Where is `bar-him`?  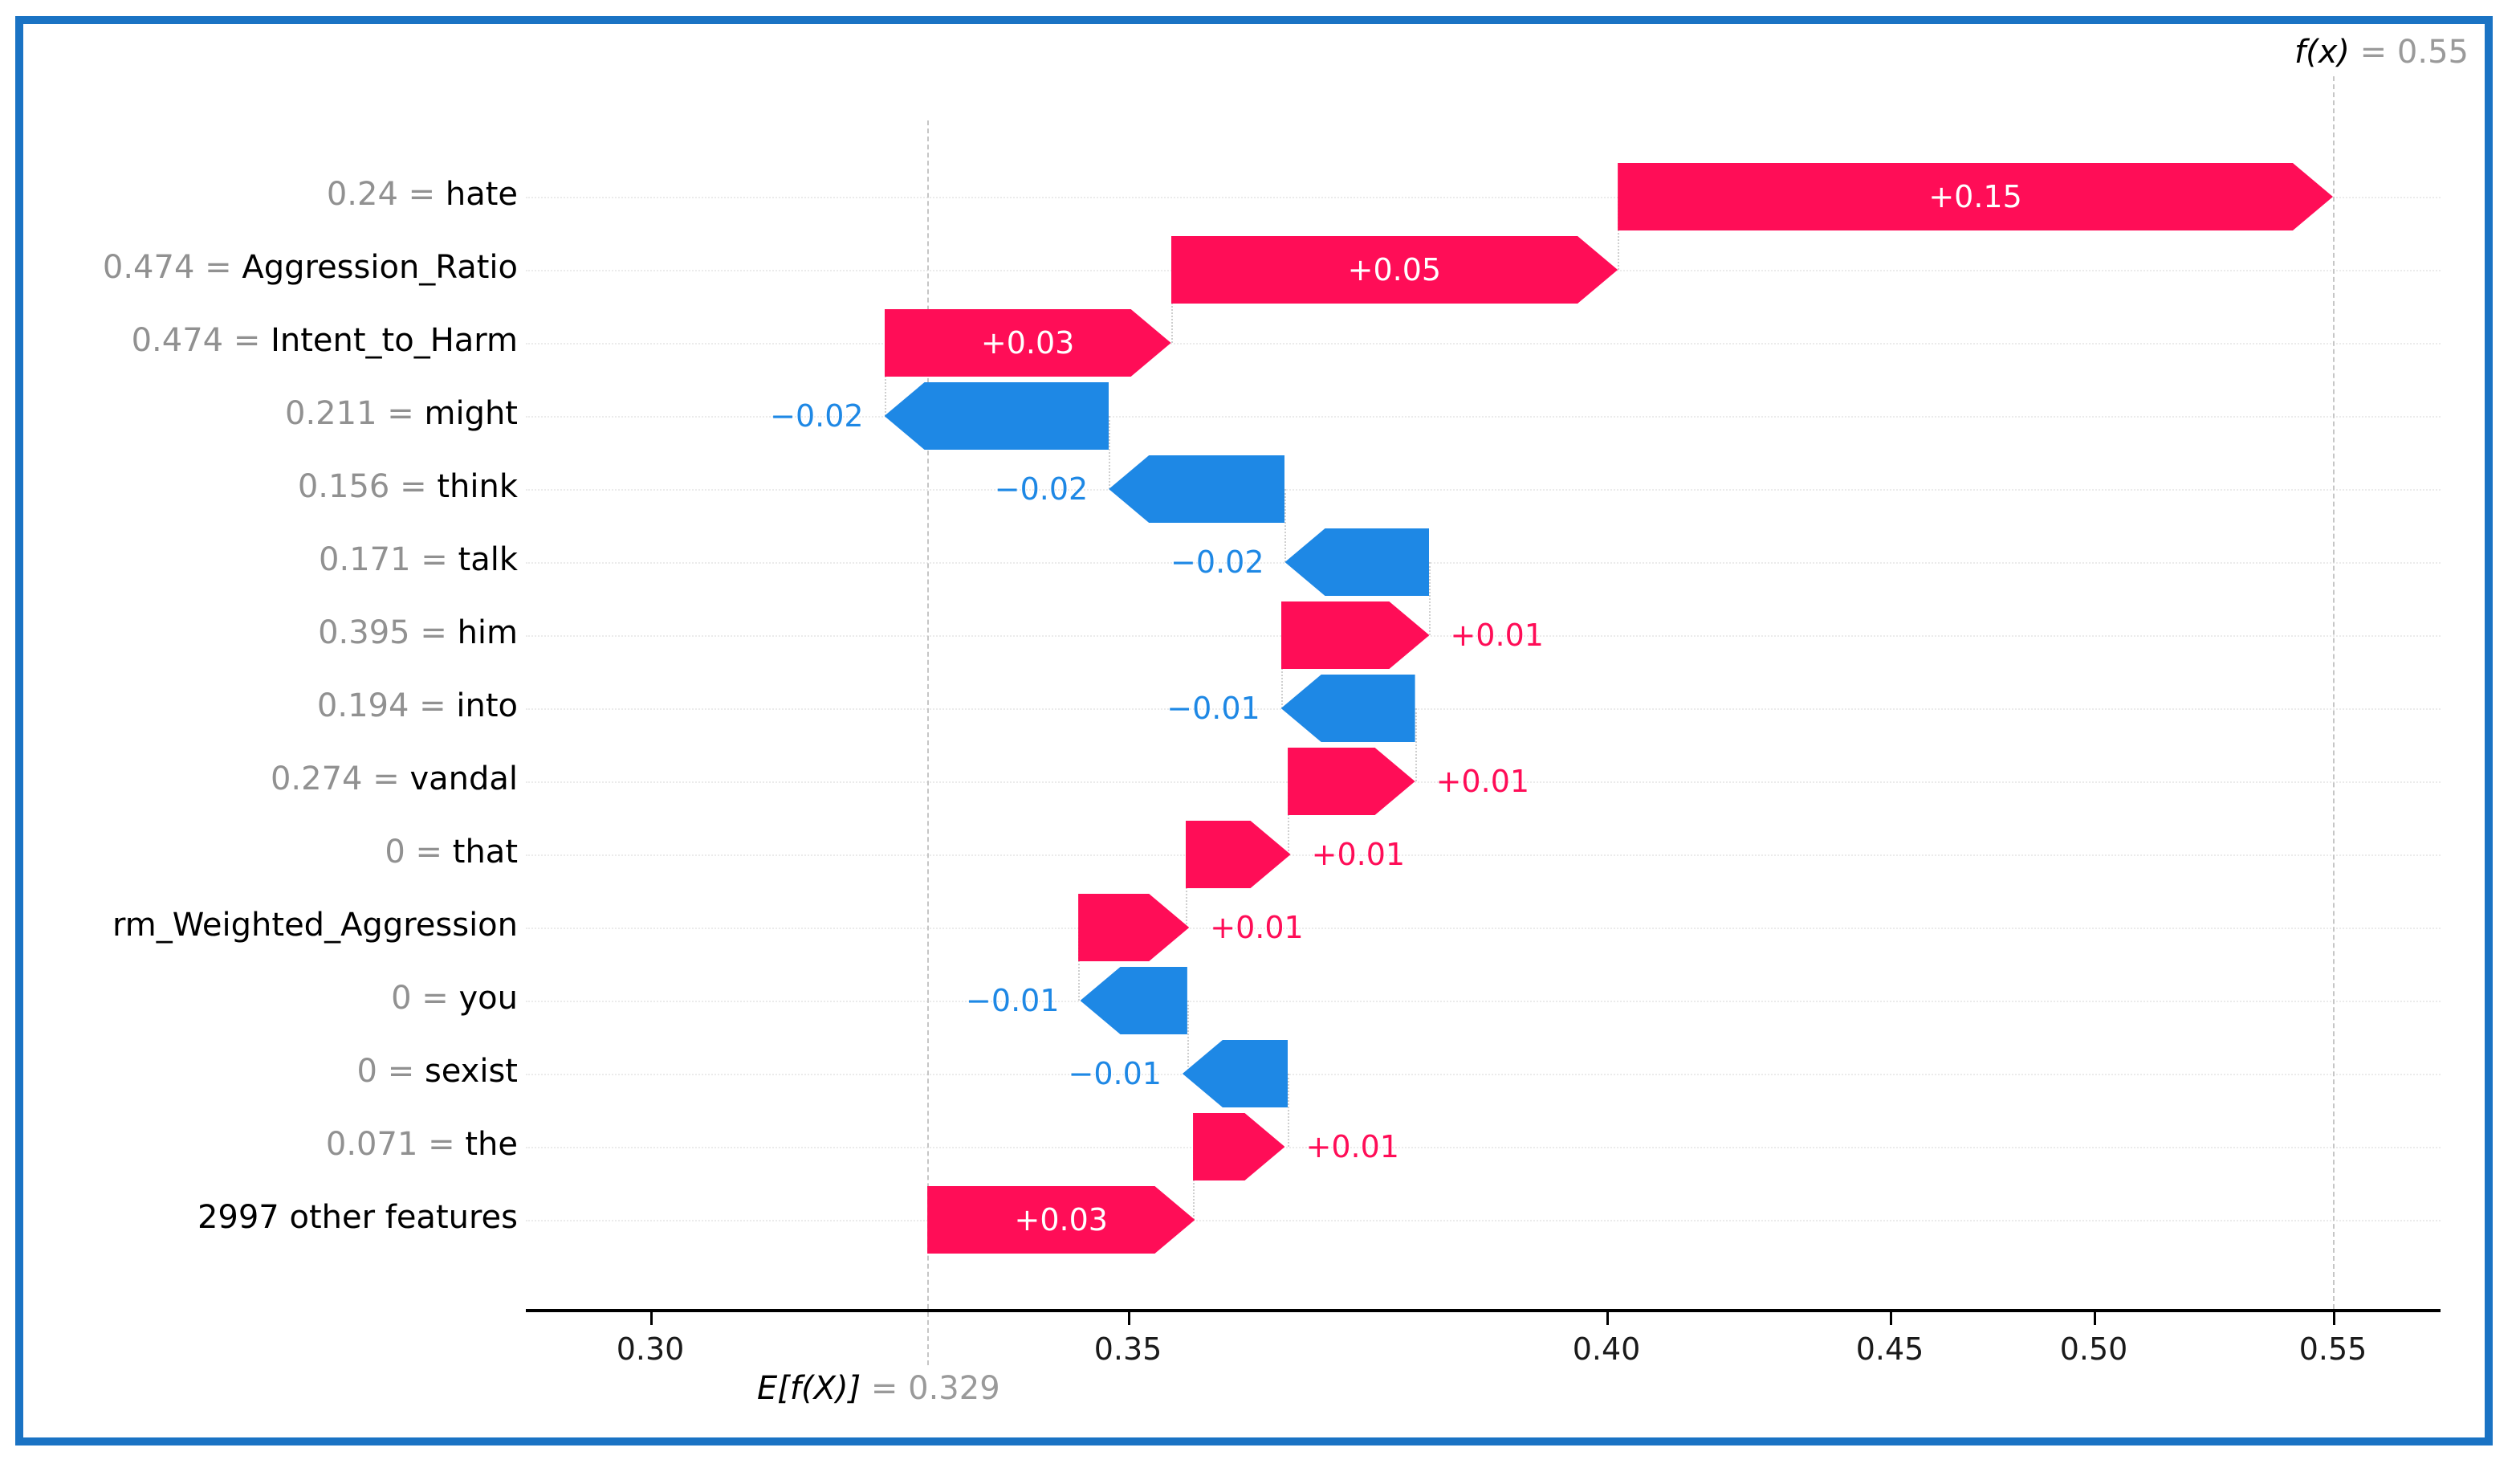
bar-him is located at coordinates (1355, 635).